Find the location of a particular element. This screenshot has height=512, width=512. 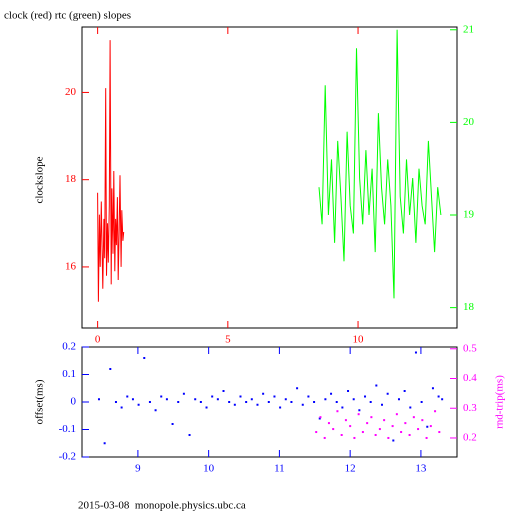

series-line is located at coordinates (111, 171).